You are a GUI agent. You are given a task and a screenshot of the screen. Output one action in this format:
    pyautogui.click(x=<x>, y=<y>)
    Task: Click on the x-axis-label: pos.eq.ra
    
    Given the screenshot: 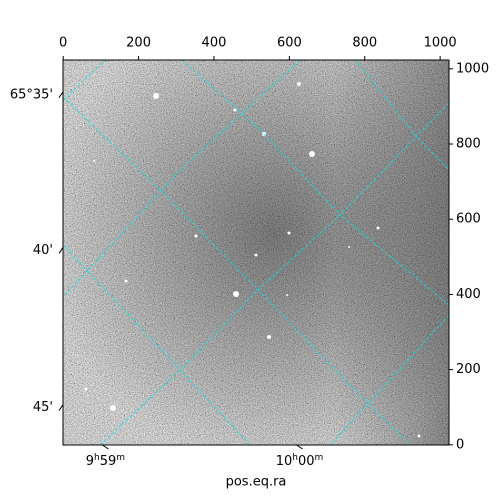 What is the action you would take?
    pyautogui.click(x=256, y=482)
    